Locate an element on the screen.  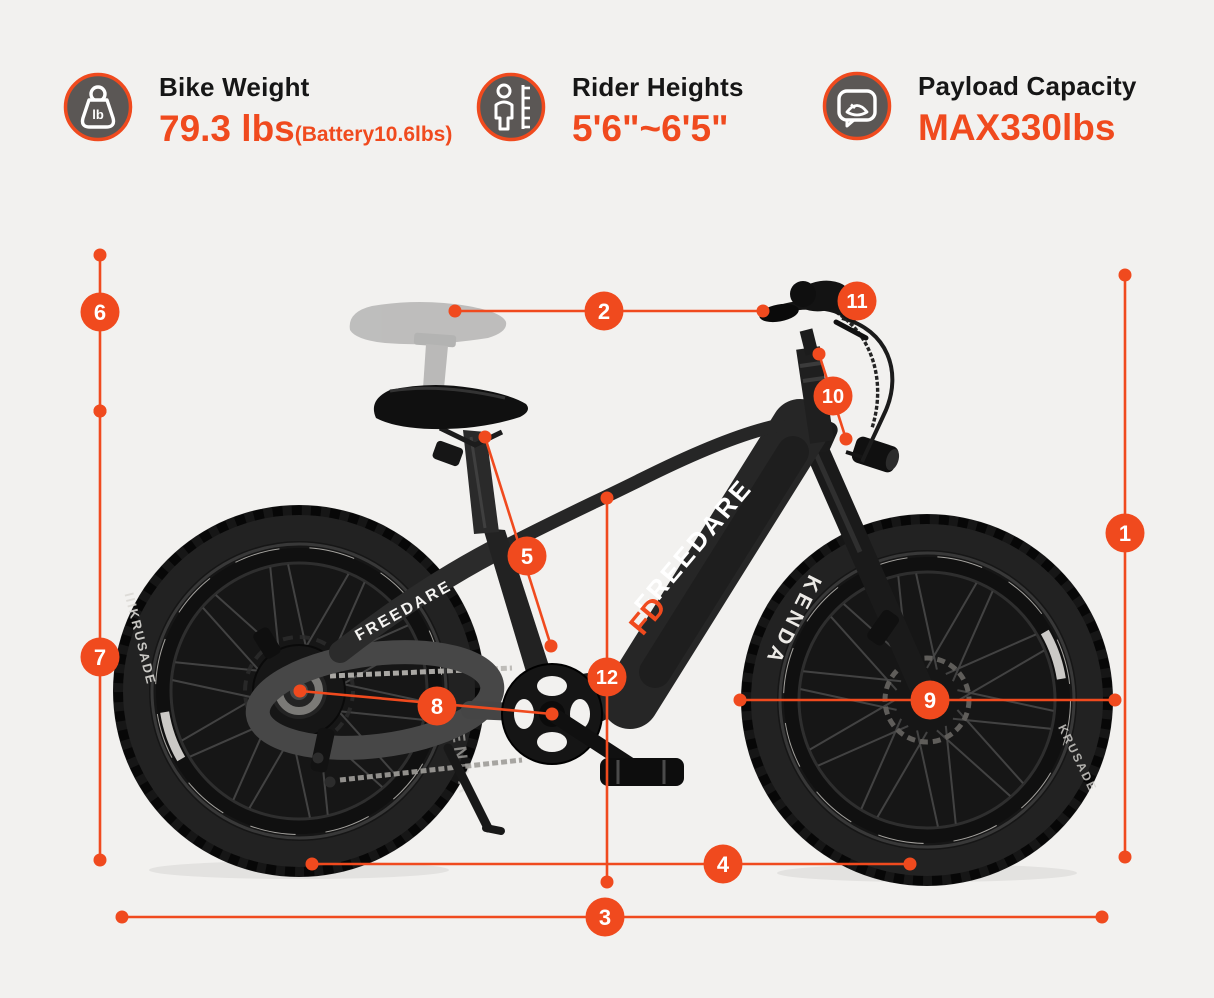
svg-text: 1 is located at coordinates (1125, 533).